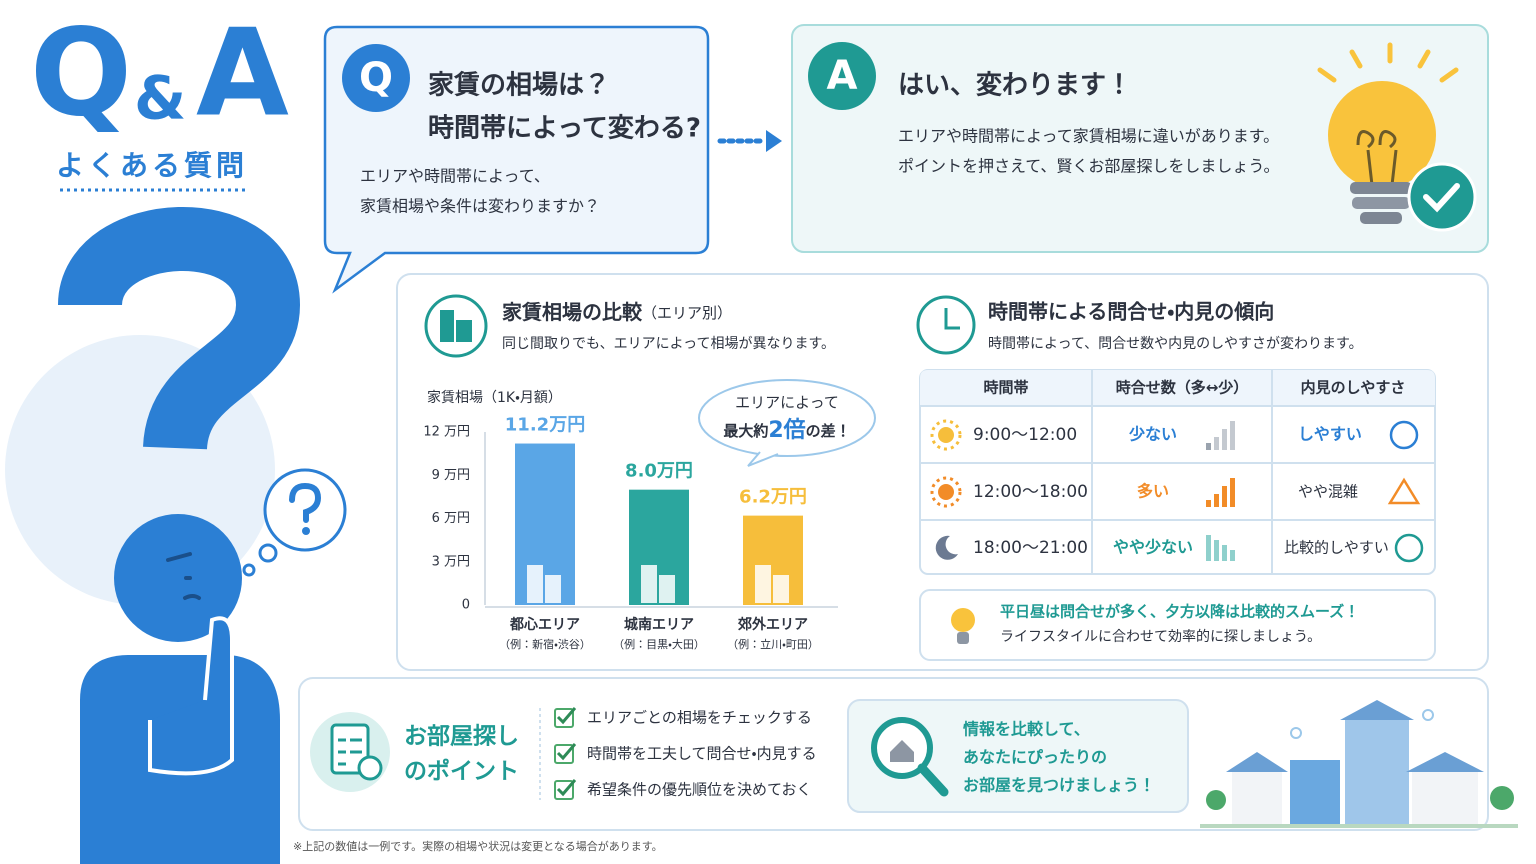  I want to click on tip-text: 平日昼は問合せが多く、夕方以降は比較的スムーズ！, so click(1179, 612).